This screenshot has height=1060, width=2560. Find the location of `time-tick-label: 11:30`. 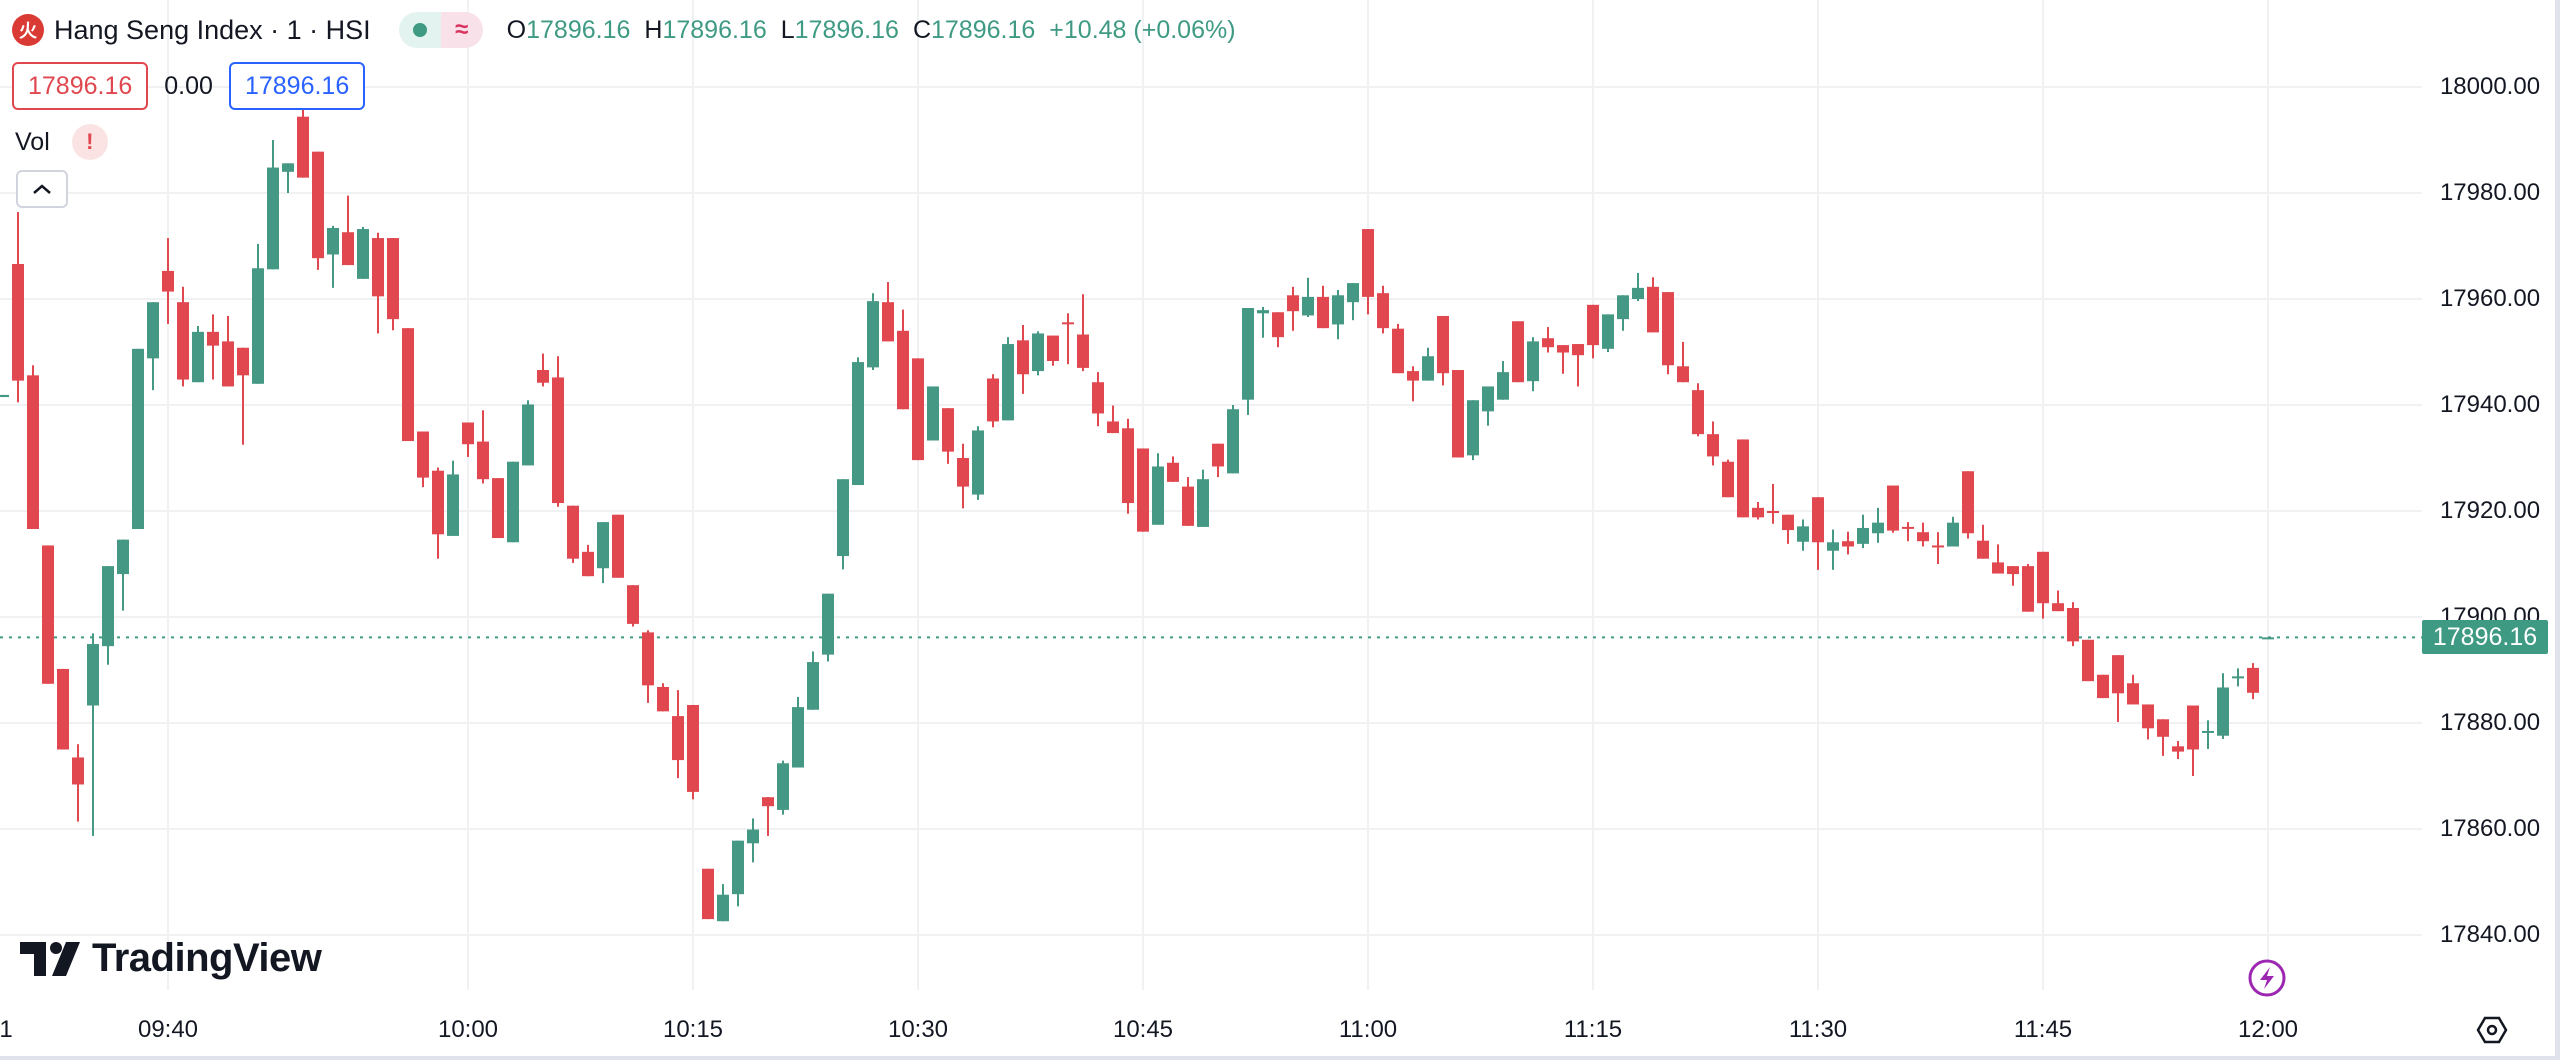

time-tick-label: 11:30 is located at coordinates (1818, 1029).